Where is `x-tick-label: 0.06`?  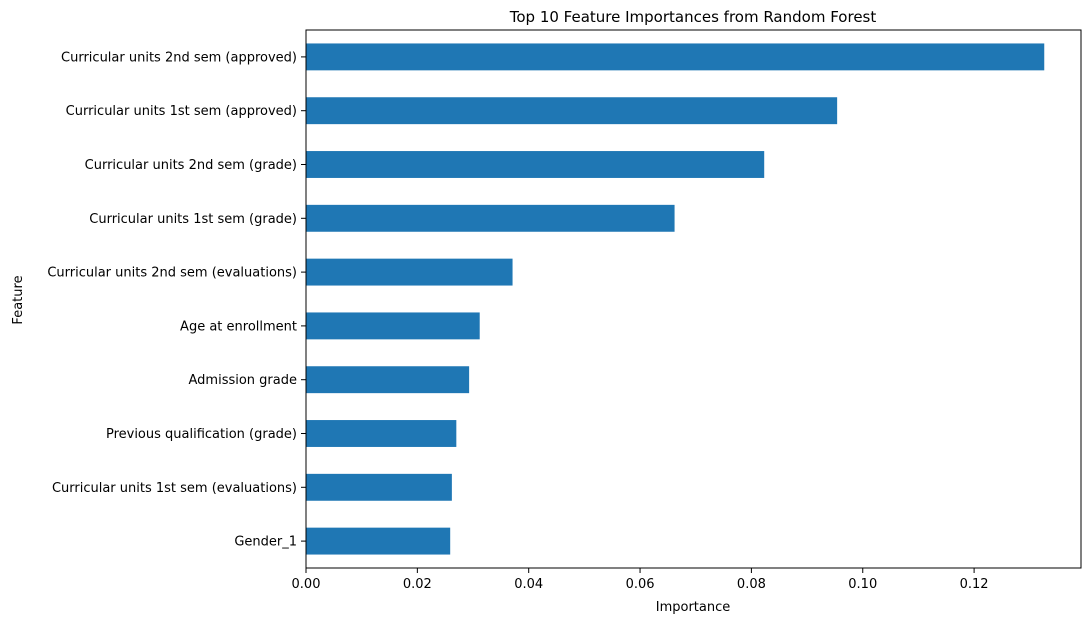 x-tick-label: 0.06 is located at coordinates (640, 584).